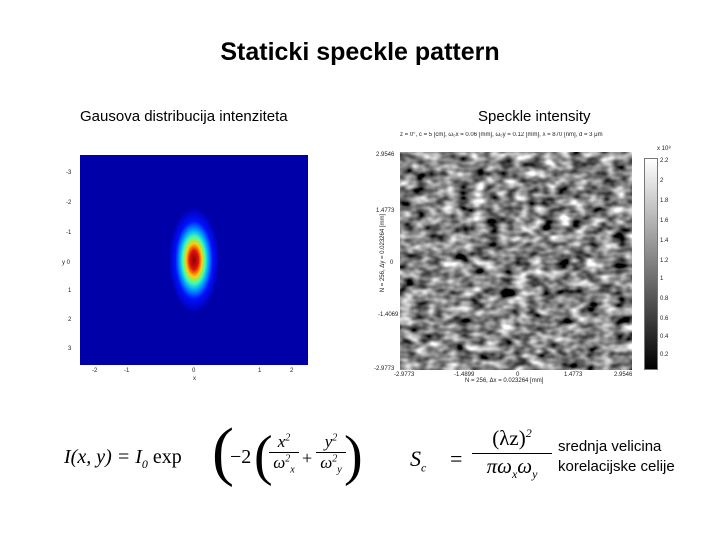  I want to click on y-tick: -2, so click(69, 203).